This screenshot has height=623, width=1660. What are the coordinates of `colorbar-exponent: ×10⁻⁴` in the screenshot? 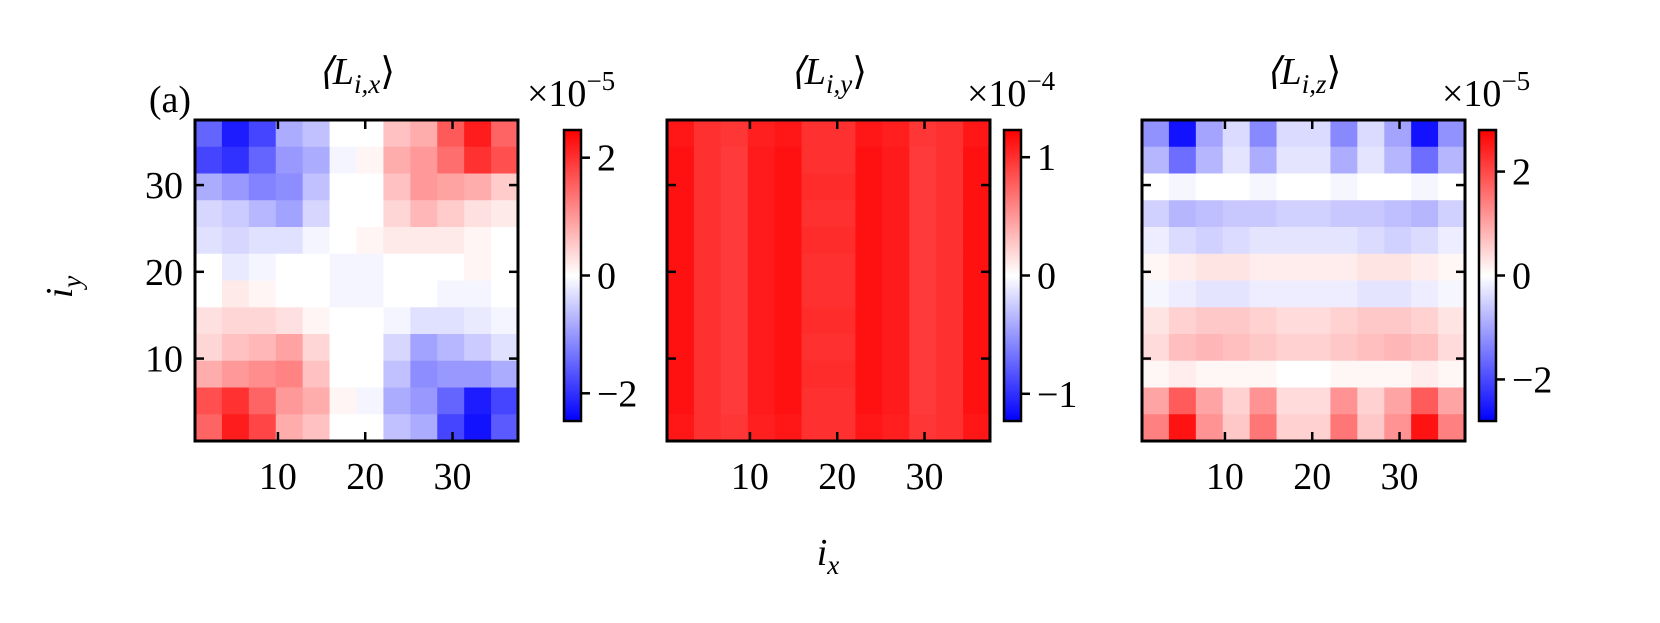 It's located at (1011, 90).